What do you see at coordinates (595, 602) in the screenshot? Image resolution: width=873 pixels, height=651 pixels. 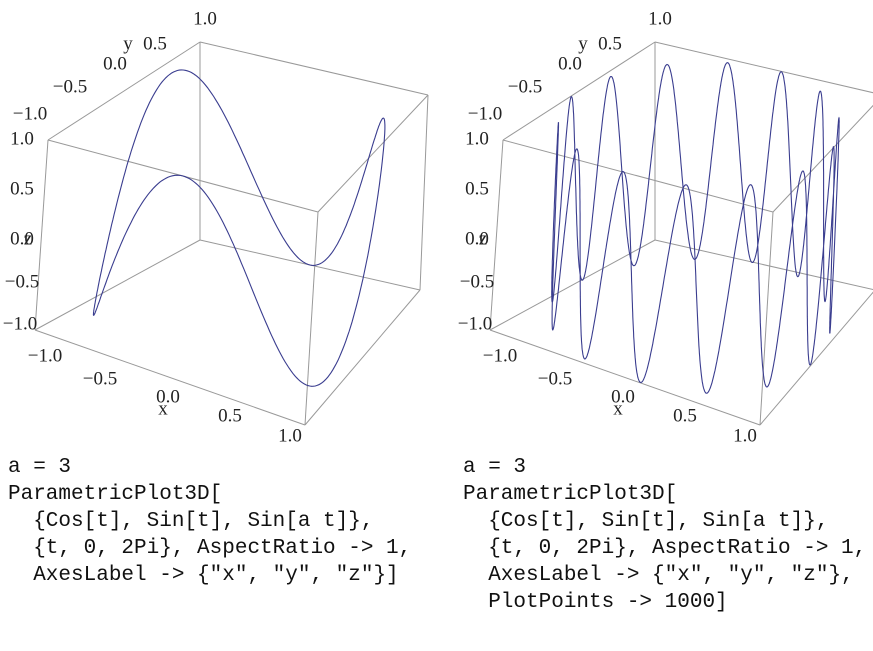 I see `code-line: PlotPoints -> 1000]` at bounding box center [595, 602].